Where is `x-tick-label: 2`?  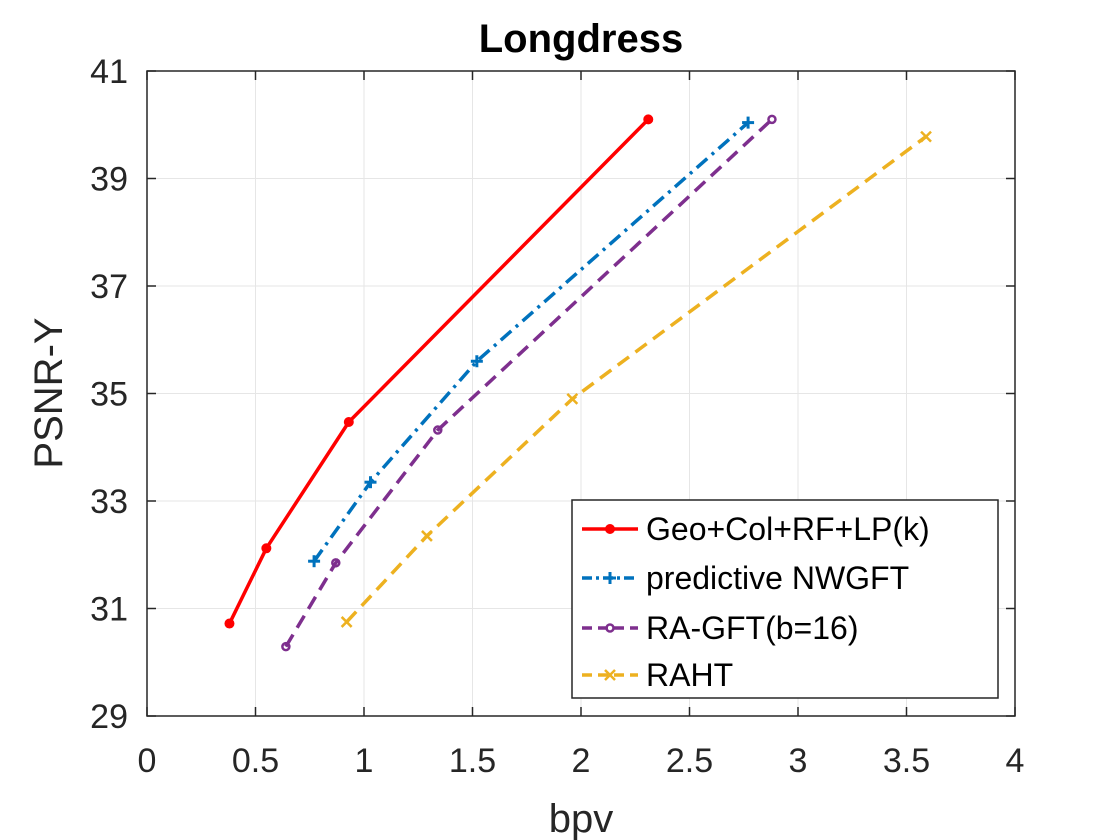
x-tick-label: 2 is located at coordinates (581, 761).